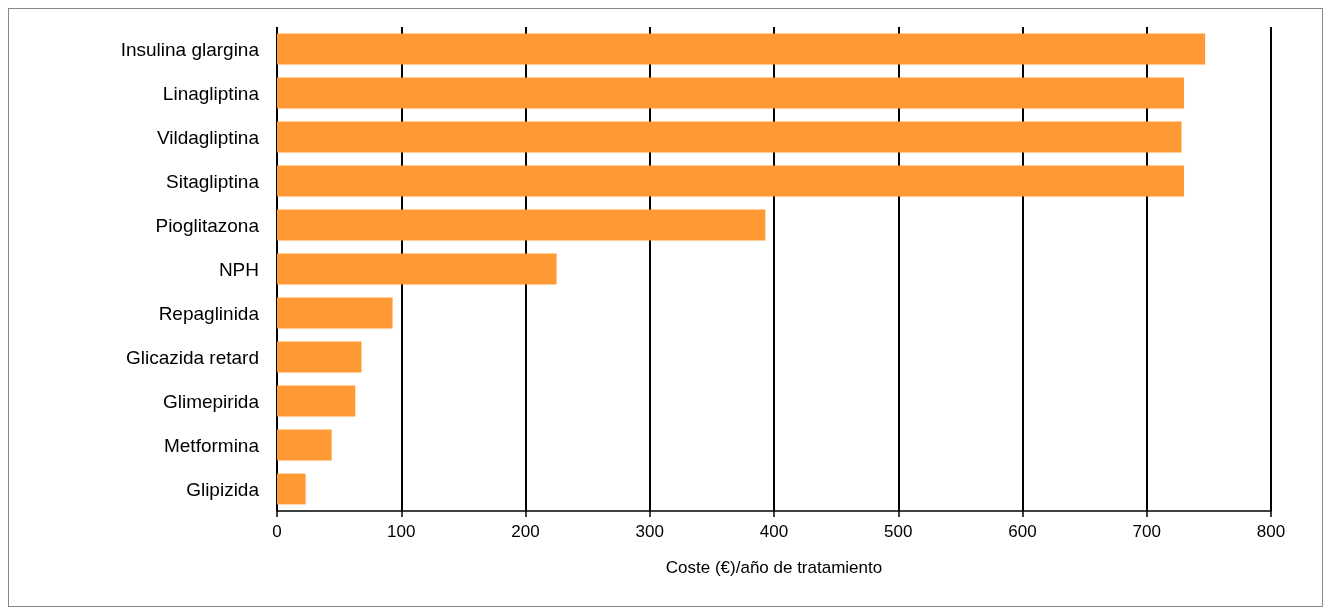 This screenshot has height=615, width=1331. I want to click on y-tick-label: Pioglitazona, so click(207, 225).